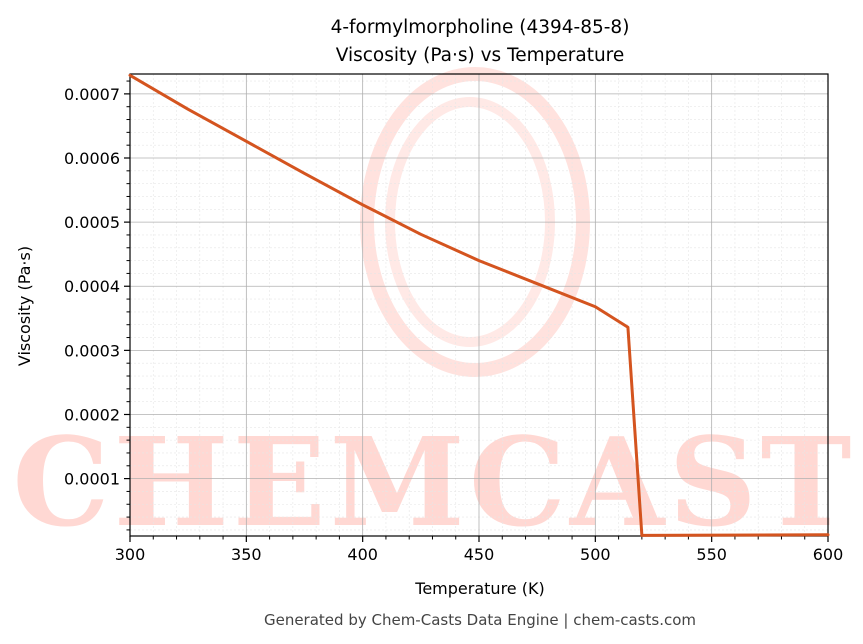 The height and width of the screenshot is (644, 863). I want to click on y-tick-label: 0.0003, so click(92, 350).